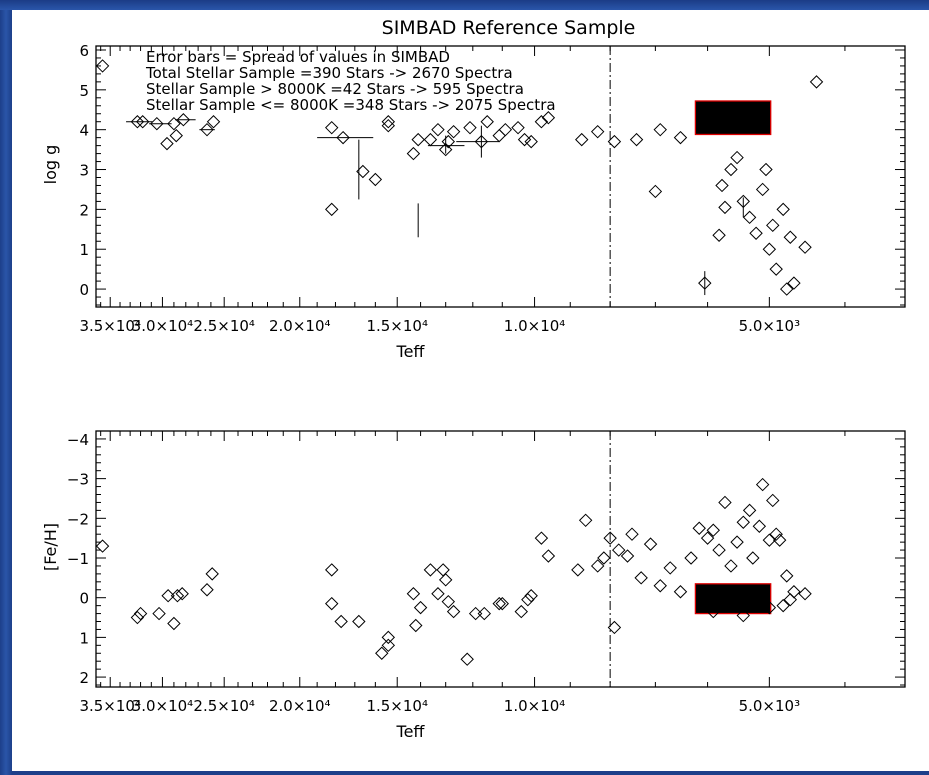 This screenshot has width=929, height=775. Describe the element at coordinates (84, 290) in the screenshot. I see `logg-ytick-label: 0` at that location.